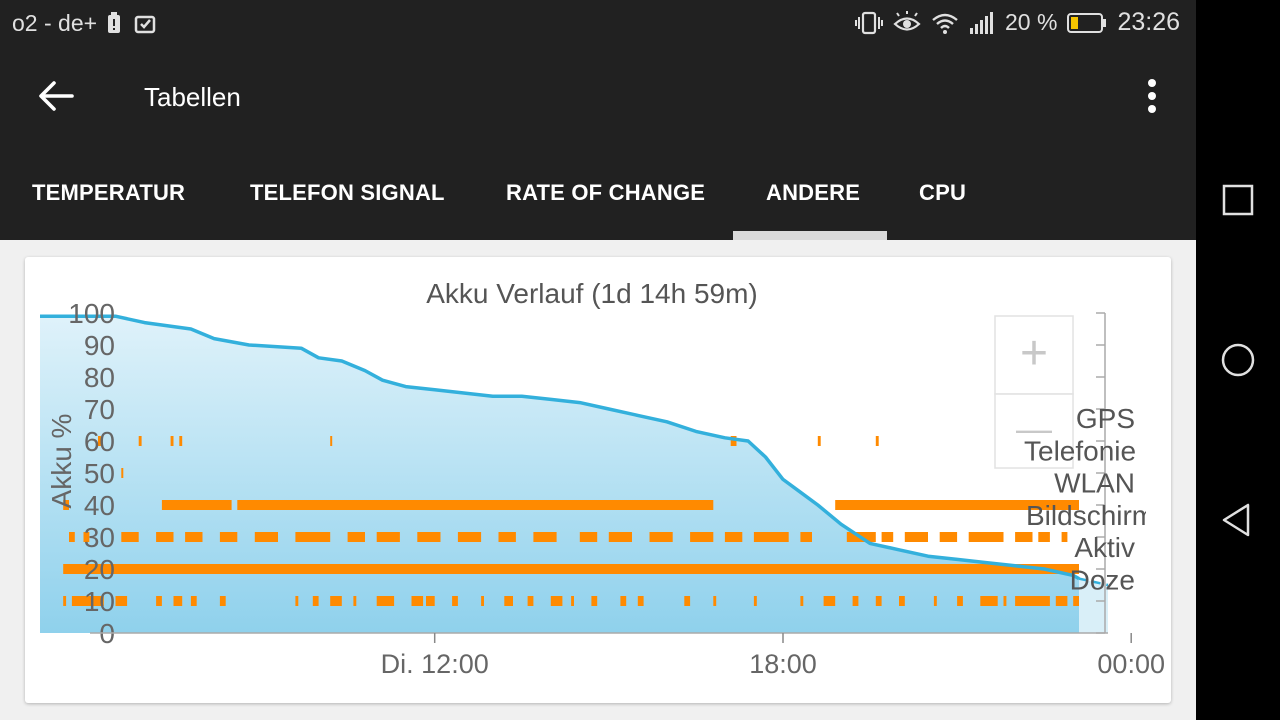 This screenshot has width=1280, height=720. I want to click on activity-label-gps: GPS, so click(1105, 418).